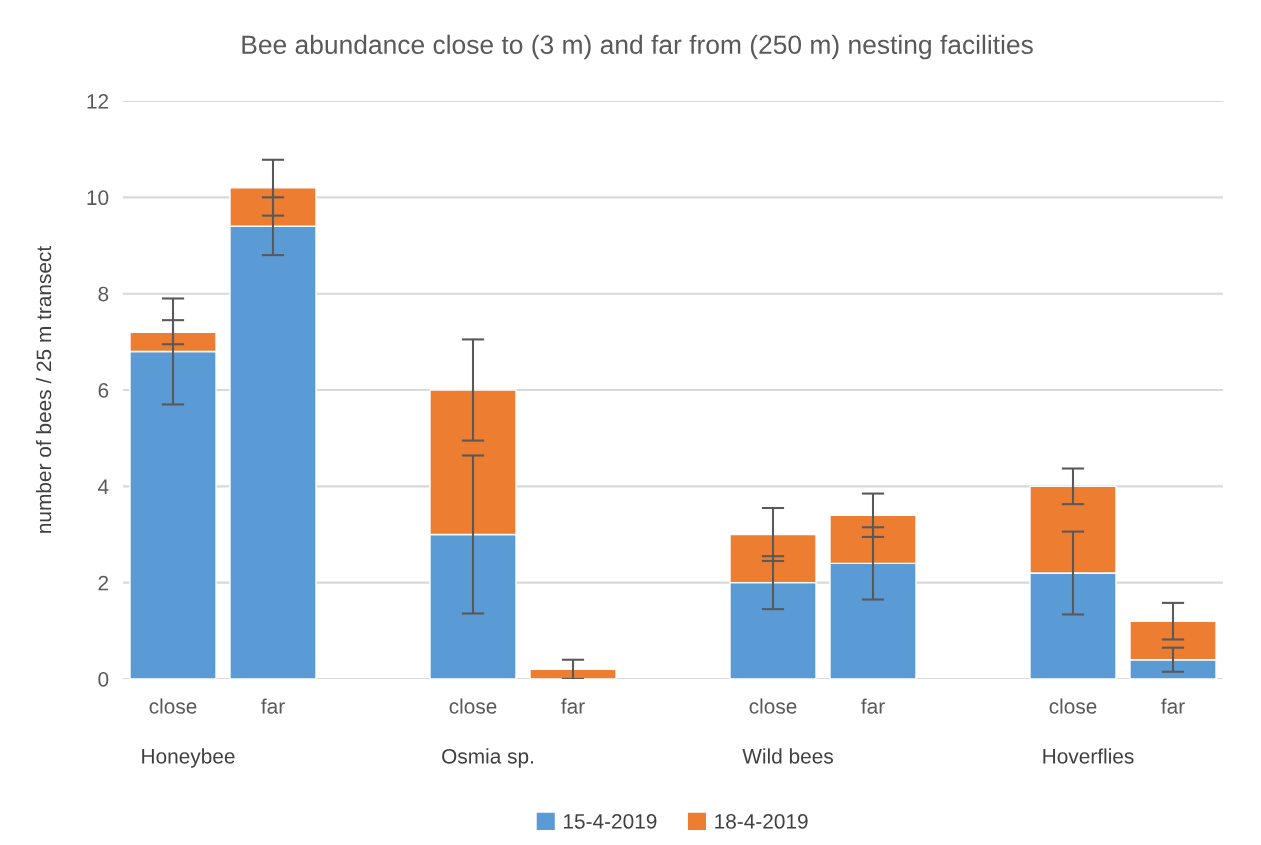 Image resolution: width=1261 pixels, height=845 pixels. Describe the element at coordinates (637, 47) in the screenshot. I see `chart-title: Bee abundance close to (3 m) and far from (250 m) nesting facilities` at that location.